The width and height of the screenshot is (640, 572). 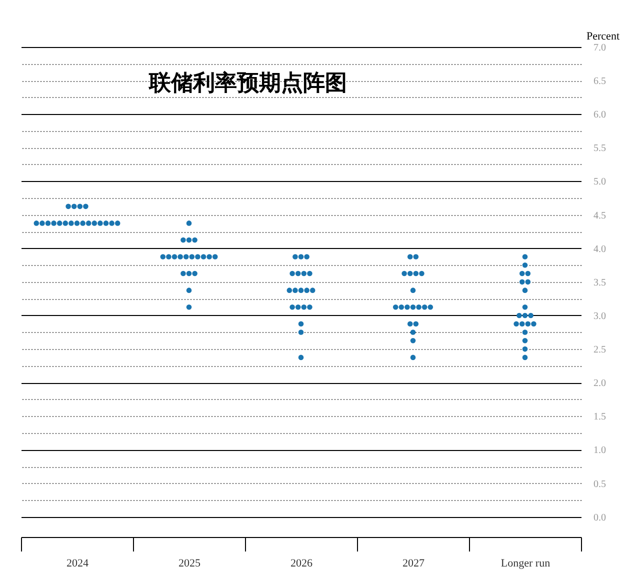 What do you see at coordinates (247, 83) in the screenshot?
I see `text: 联储利率预期点阵图` at bounding box center [247, 83].